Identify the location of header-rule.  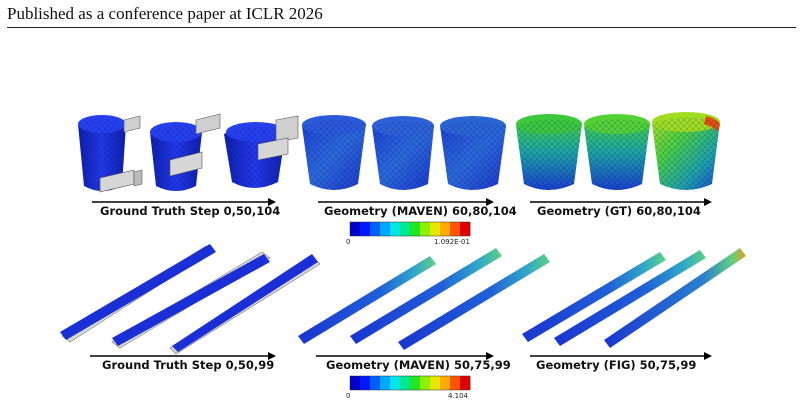
(401, 27).